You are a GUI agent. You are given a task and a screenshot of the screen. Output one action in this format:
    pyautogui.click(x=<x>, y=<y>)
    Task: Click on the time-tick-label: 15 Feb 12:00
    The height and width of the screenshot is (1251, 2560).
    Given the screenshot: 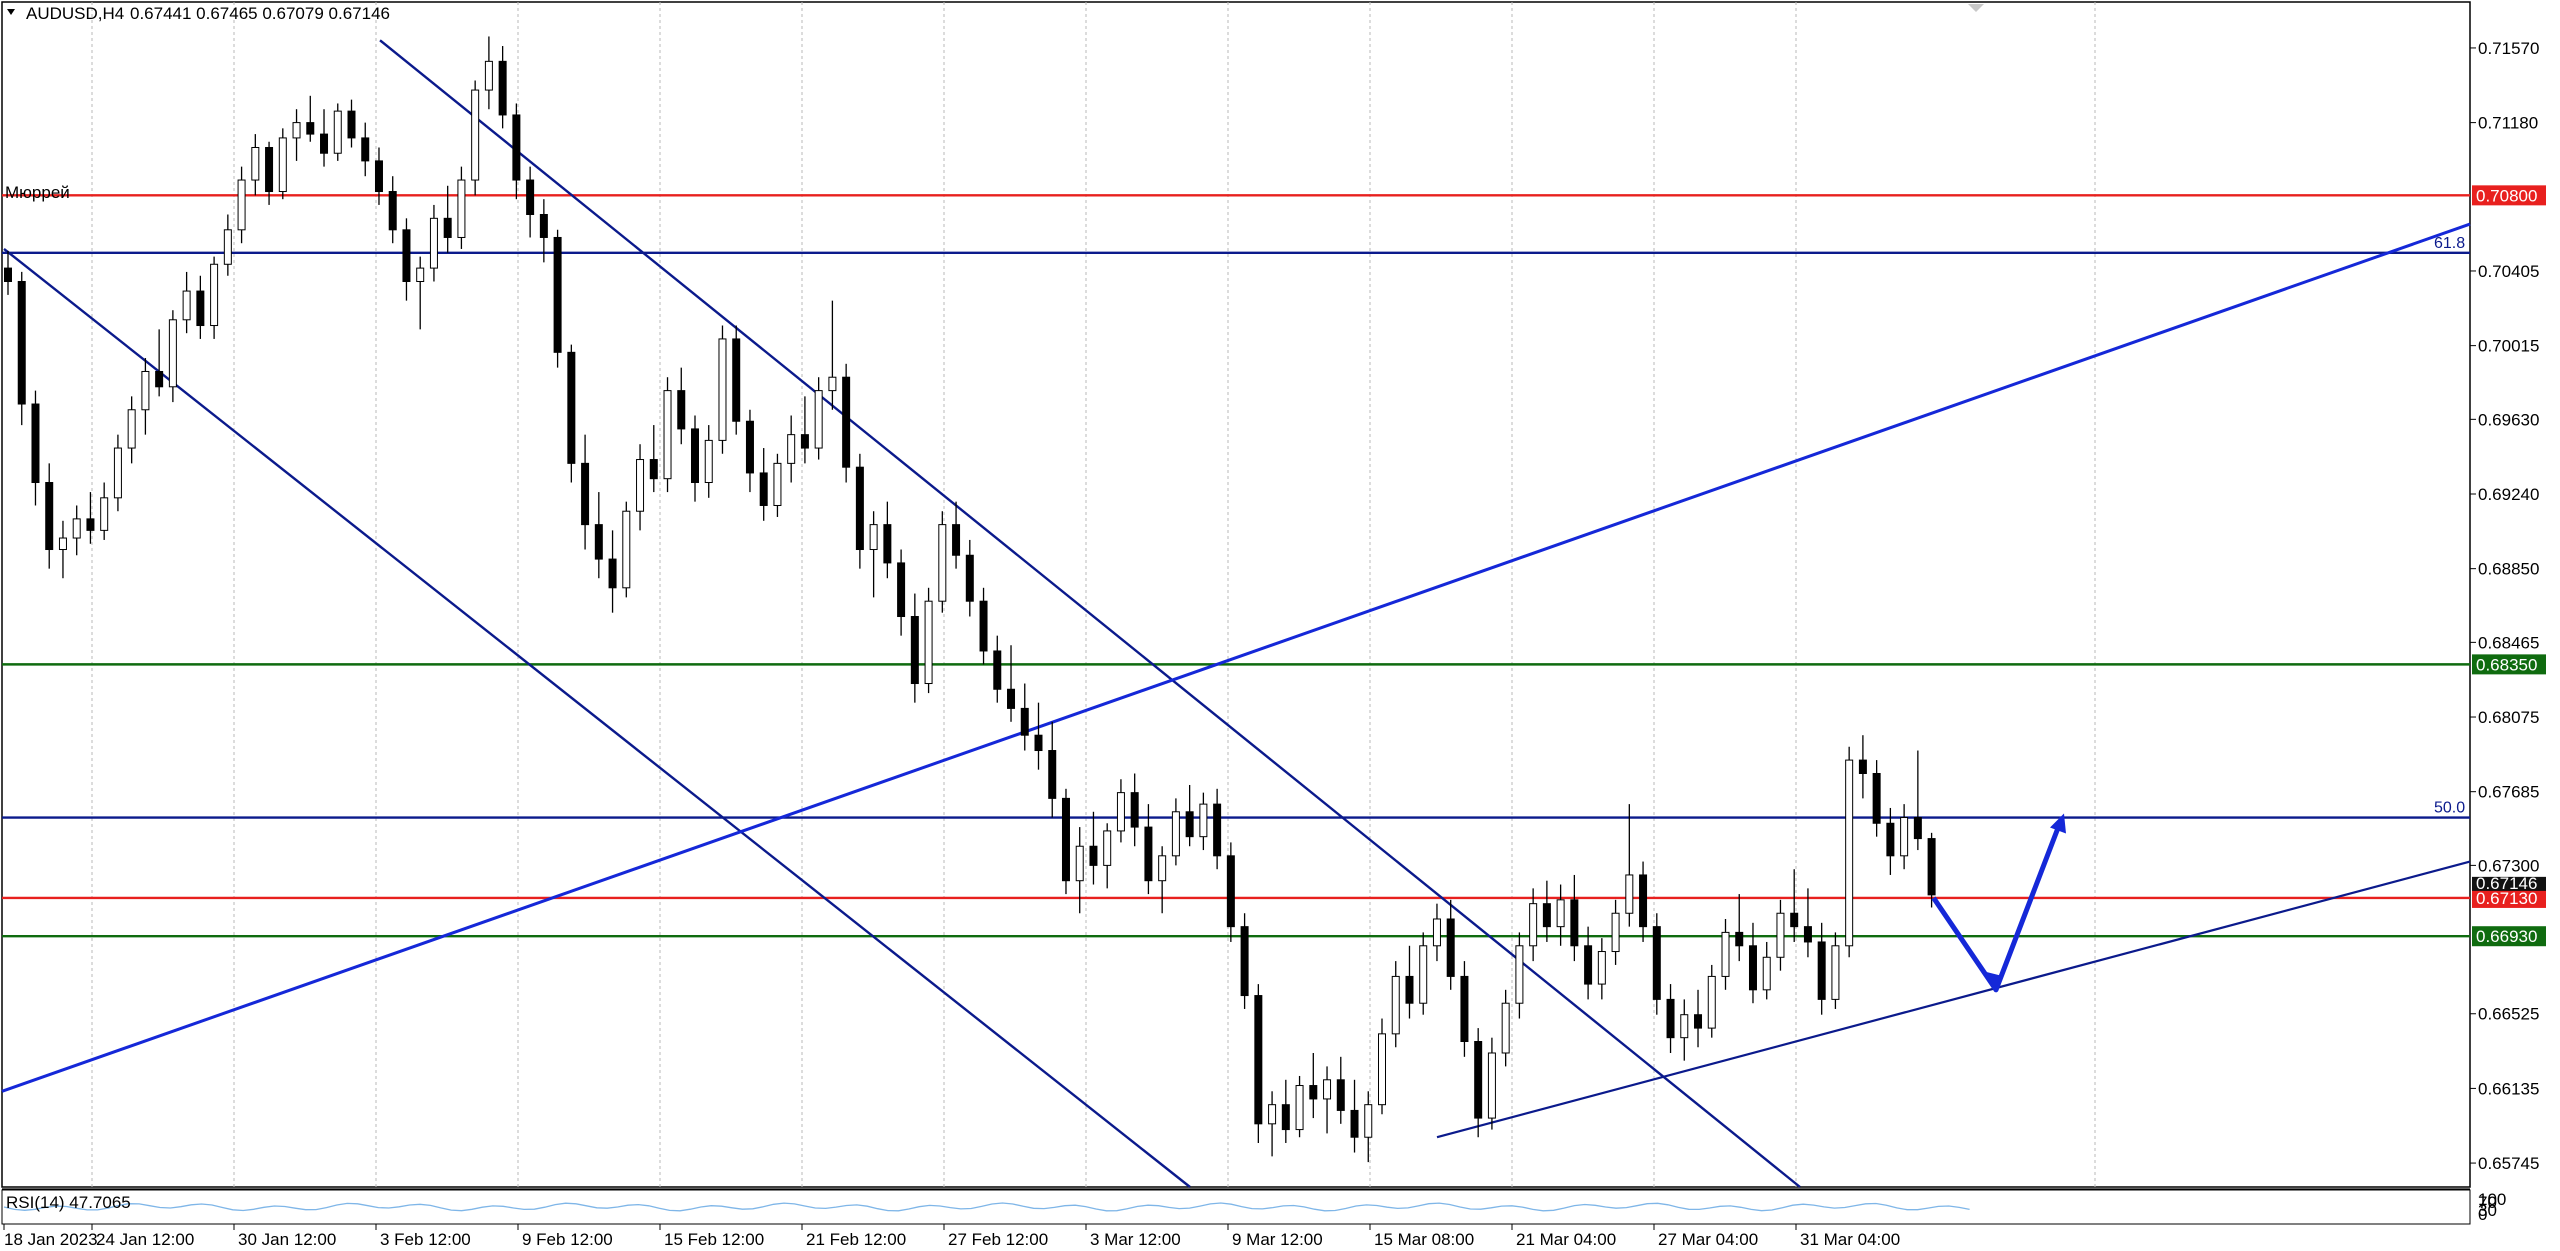 What is the action you would take?
    pyautogui.click(x=714, y=1239)
    